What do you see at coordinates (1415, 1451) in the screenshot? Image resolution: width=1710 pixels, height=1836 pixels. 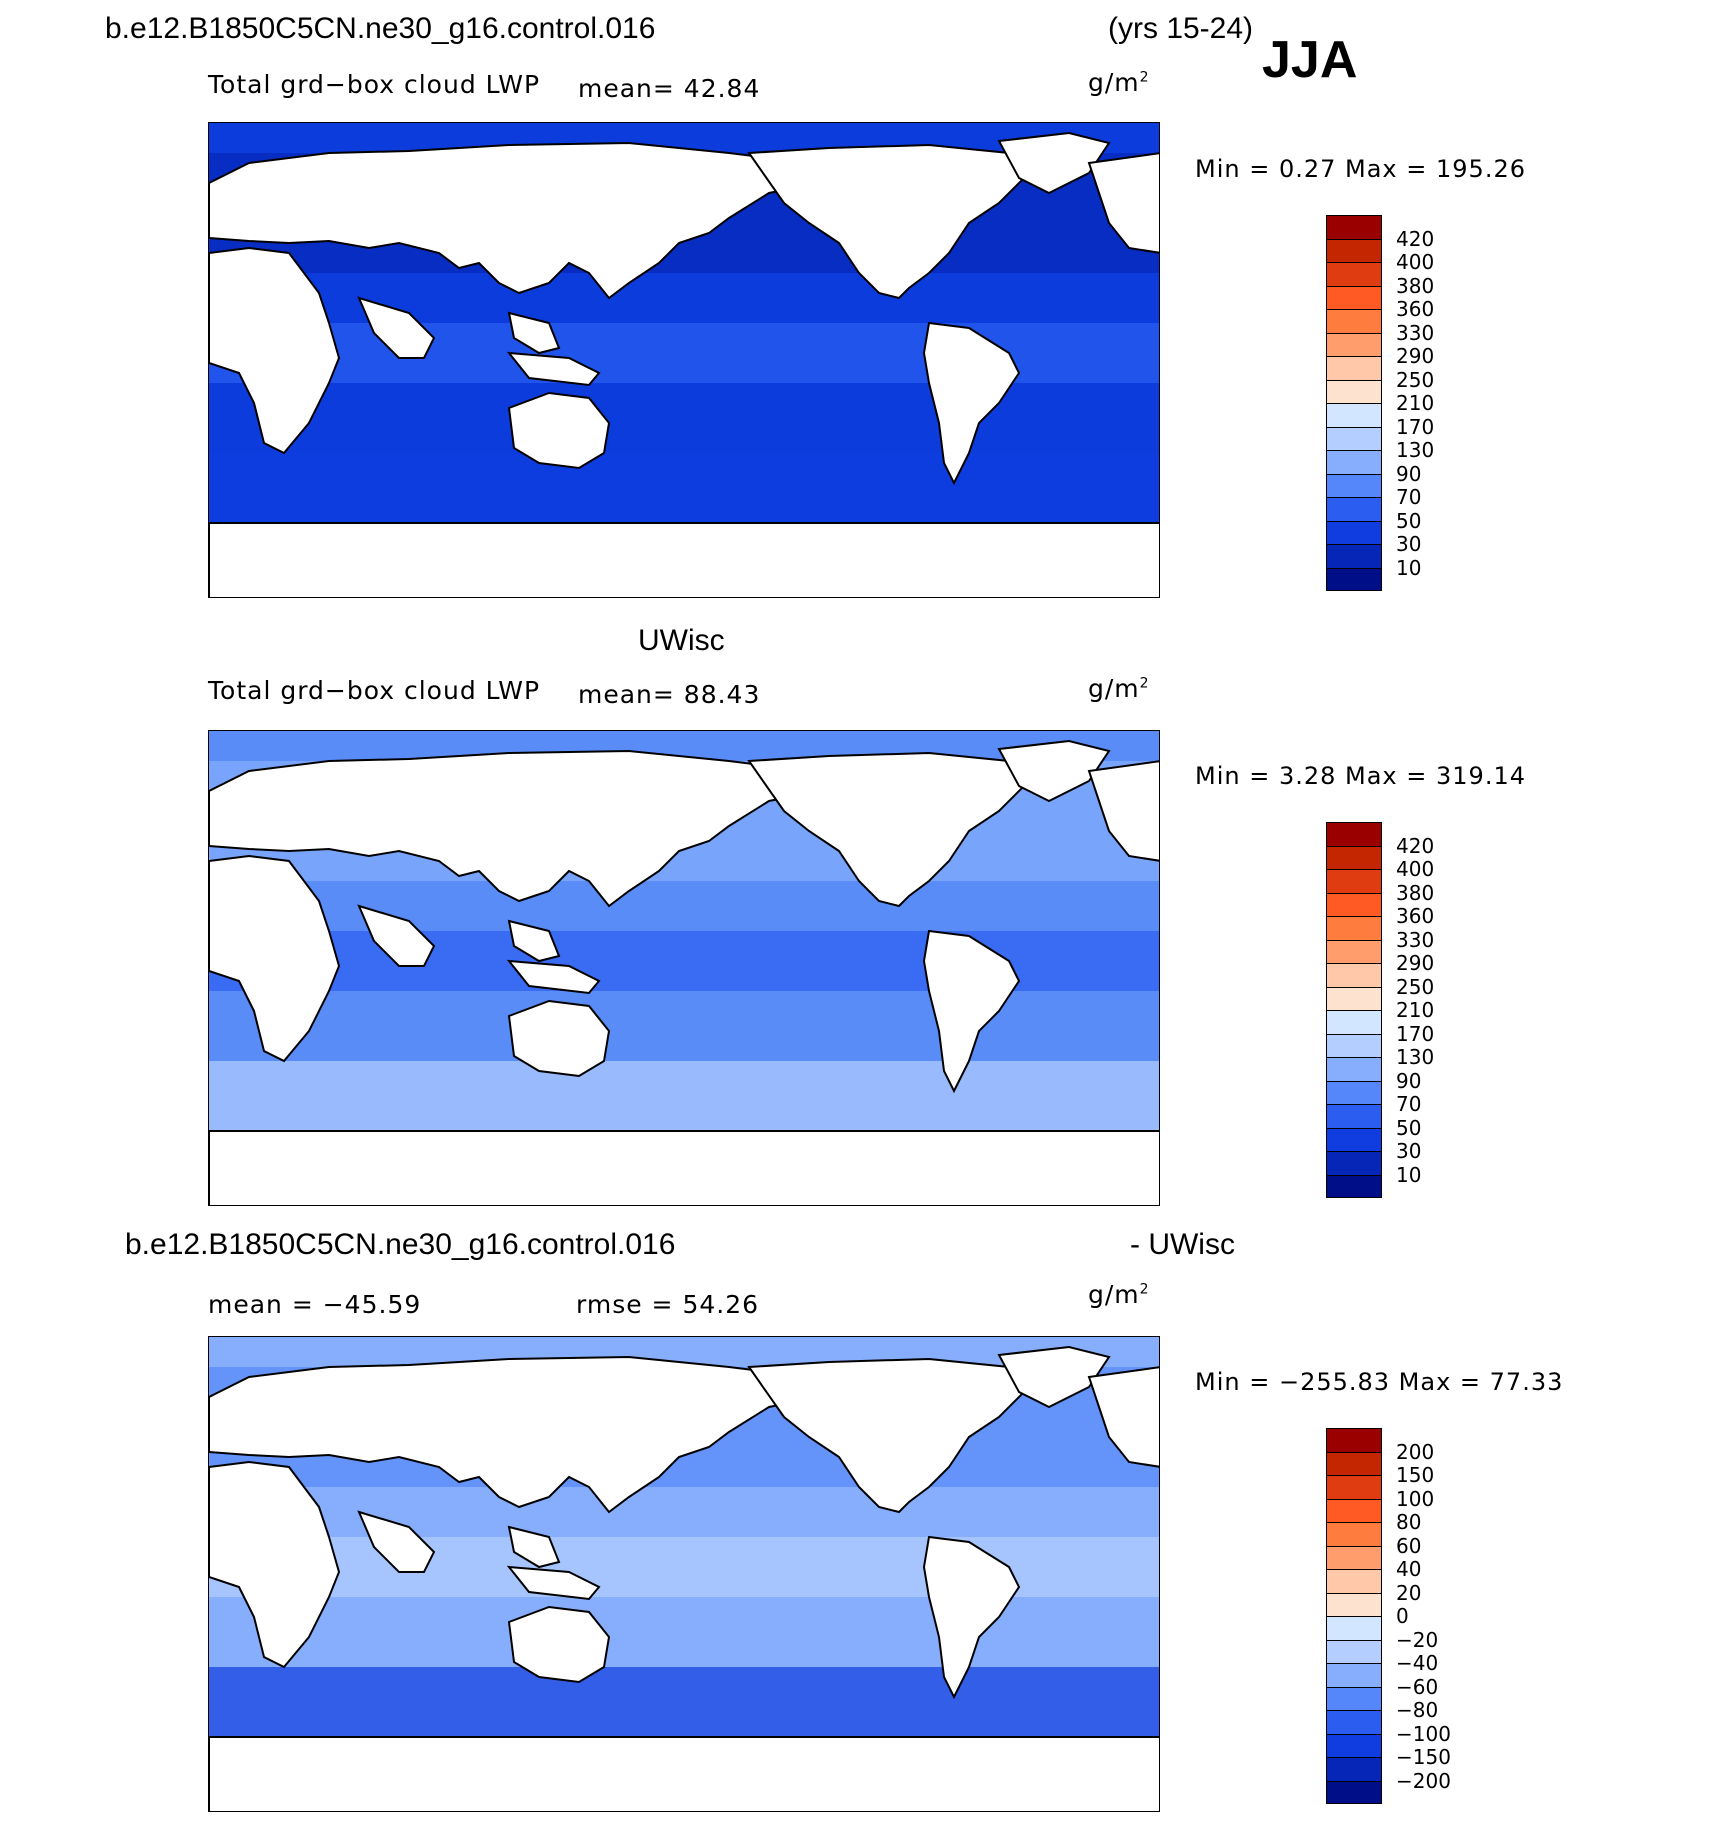 I see `colorbar-tick-label: 200` at bounding box center [1415, 1451].